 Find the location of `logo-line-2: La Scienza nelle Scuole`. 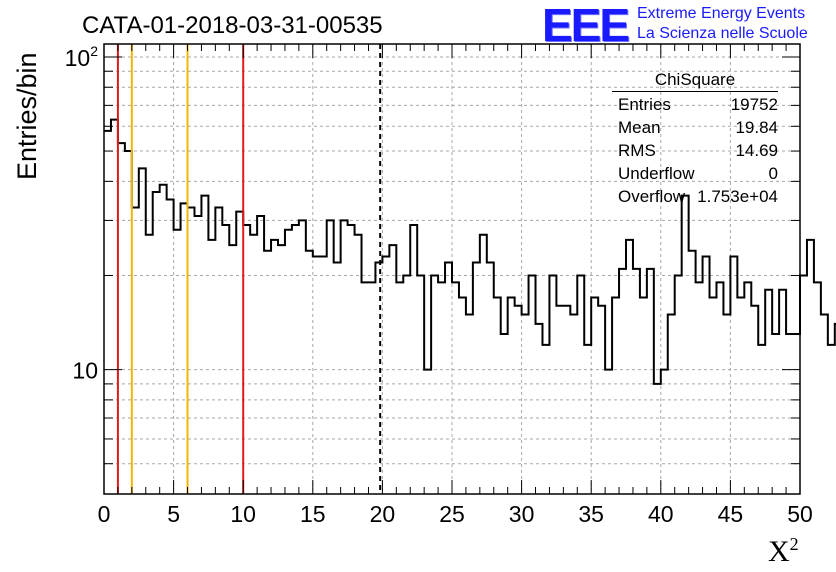

logo-line-2: La Scienza nelle Scuole is located at coordinates (722, 33).